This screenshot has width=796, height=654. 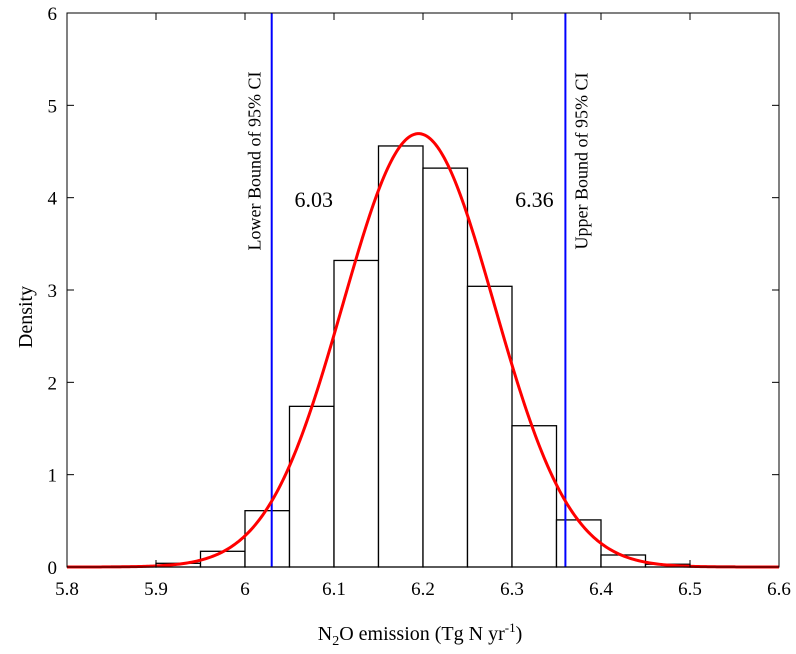 I want to click on x-axis-label: N2O emission (Tg N yr-1), so click(x=420, y=634).